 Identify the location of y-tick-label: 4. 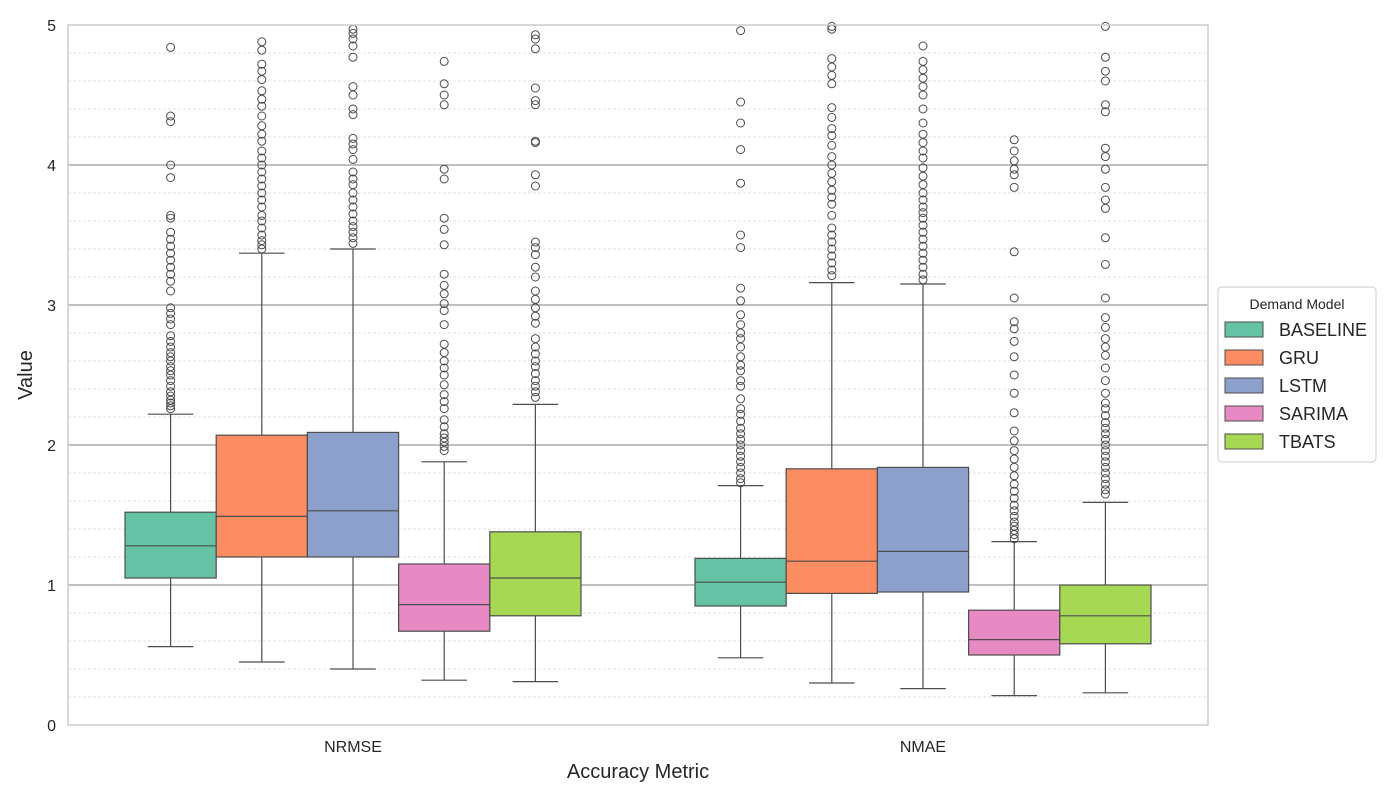
(51, 166).